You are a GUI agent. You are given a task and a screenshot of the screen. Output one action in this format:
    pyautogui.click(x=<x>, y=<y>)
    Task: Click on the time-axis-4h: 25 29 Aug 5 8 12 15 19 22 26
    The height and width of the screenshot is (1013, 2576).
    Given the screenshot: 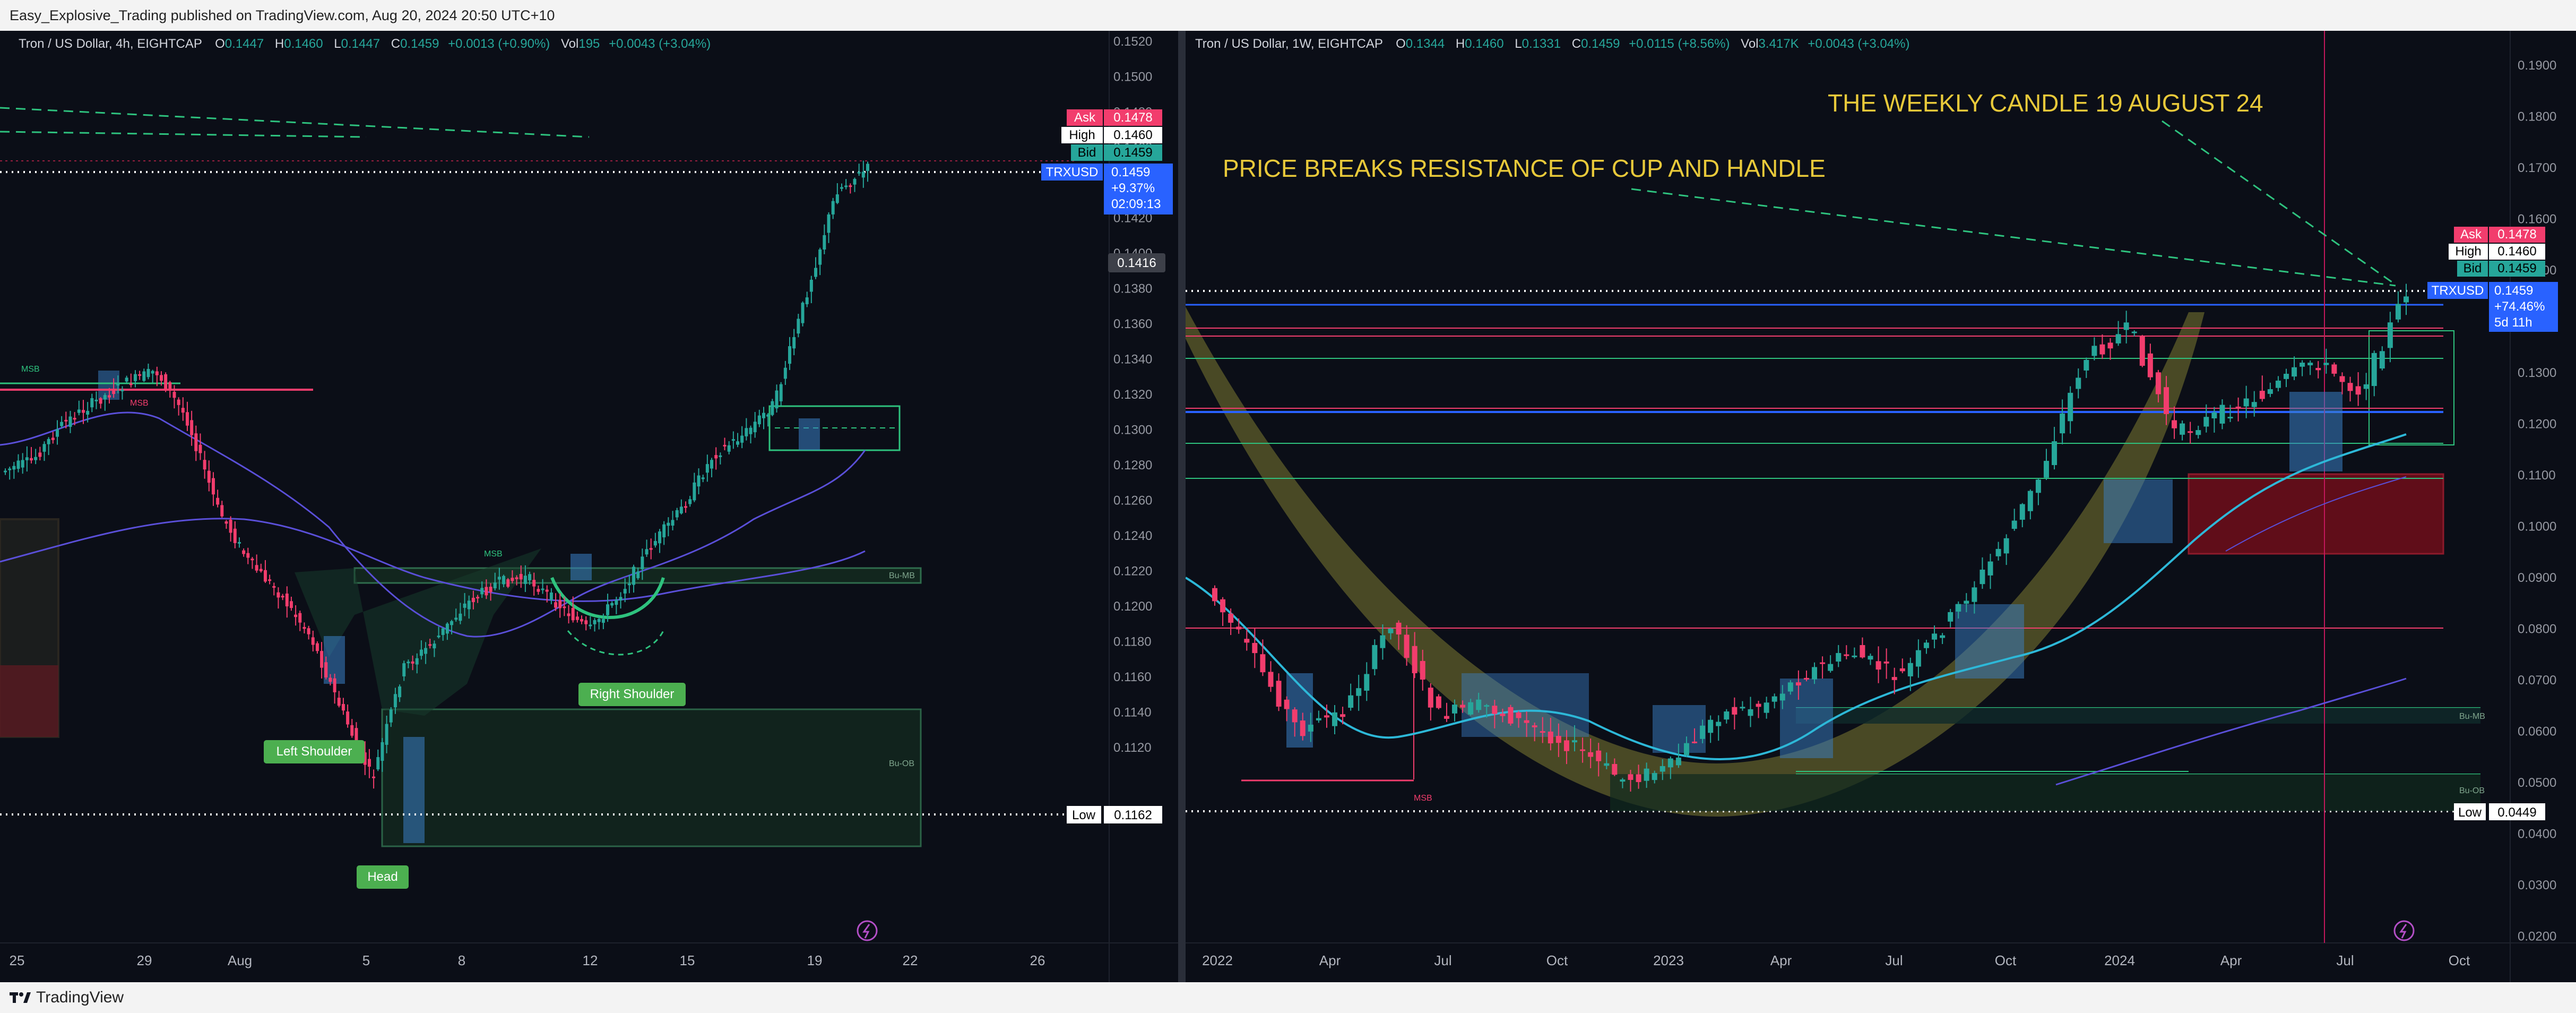 What is the action you would take?
    pyautogui.click(x=527, y=960)
    